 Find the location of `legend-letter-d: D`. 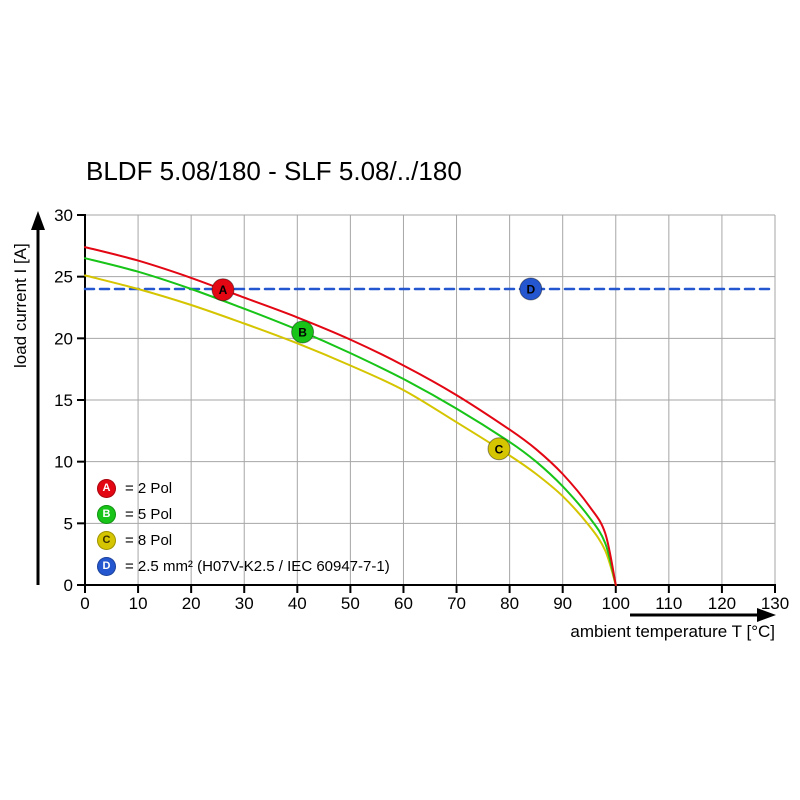

legend-letter-d: D is located at coordinates (106, 566).